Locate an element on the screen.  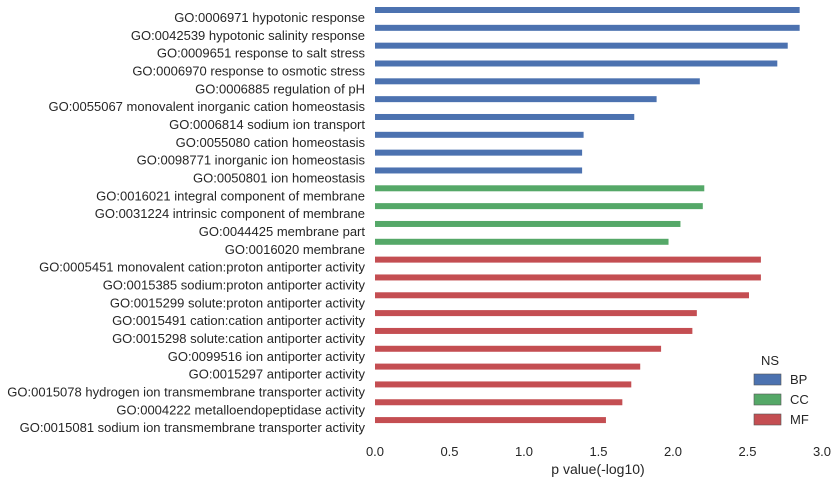
category-label: GO:0006970 response to osmotic stress is located at coordinates (248, 70).